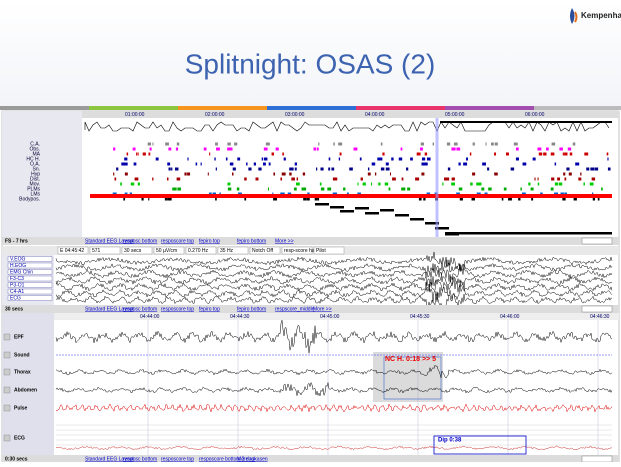 The height and width of the screenshot is (467, 621). Describe the element at coordinates (408, 377) in the screenshot. I see `selection` at that location.